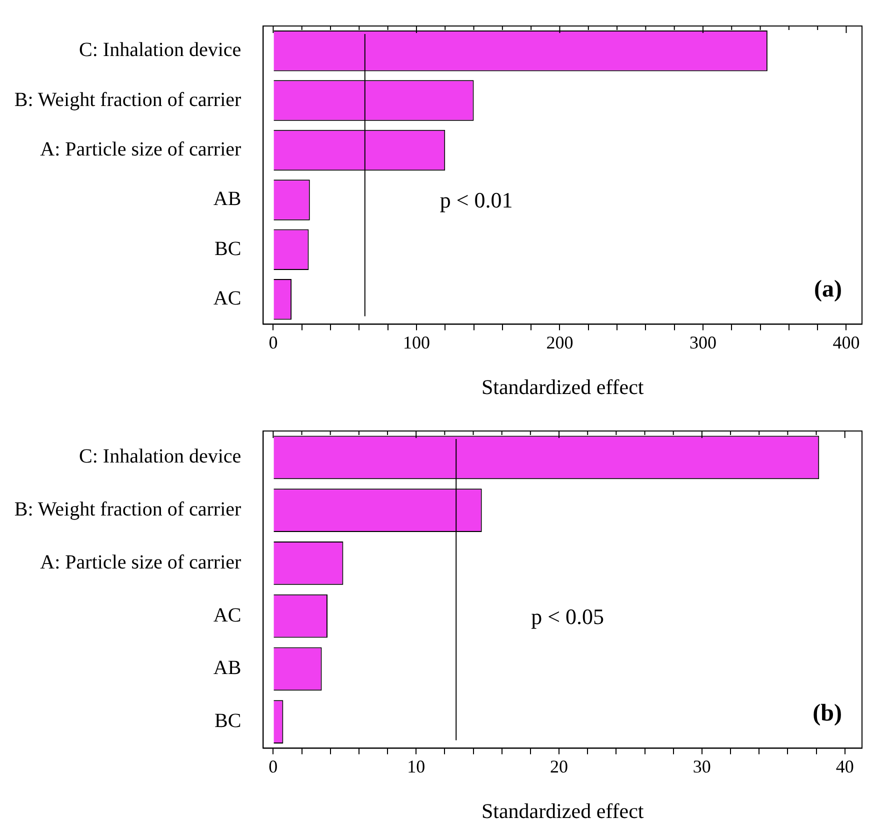 The height and width of the screenshot is (829, 870). What do you see at coordinates (560, 342) in the screenshot?
I see `x-tick-label: 200` at bounding box center [560, 342].